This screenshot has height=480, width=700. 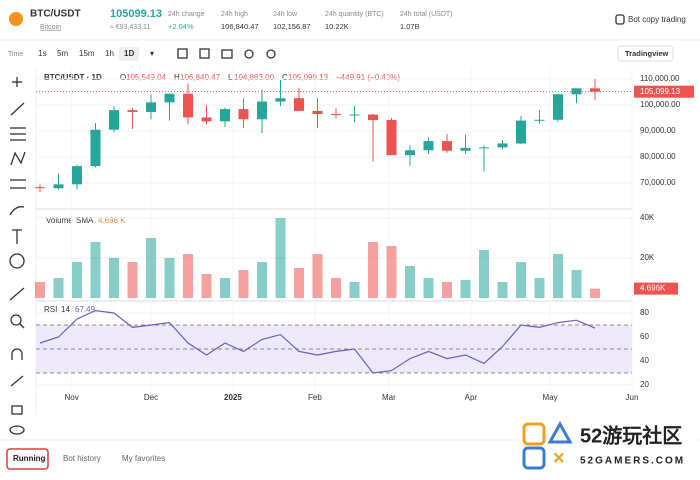 I want to click on toolbar-icons, so click(x=226, y=53).